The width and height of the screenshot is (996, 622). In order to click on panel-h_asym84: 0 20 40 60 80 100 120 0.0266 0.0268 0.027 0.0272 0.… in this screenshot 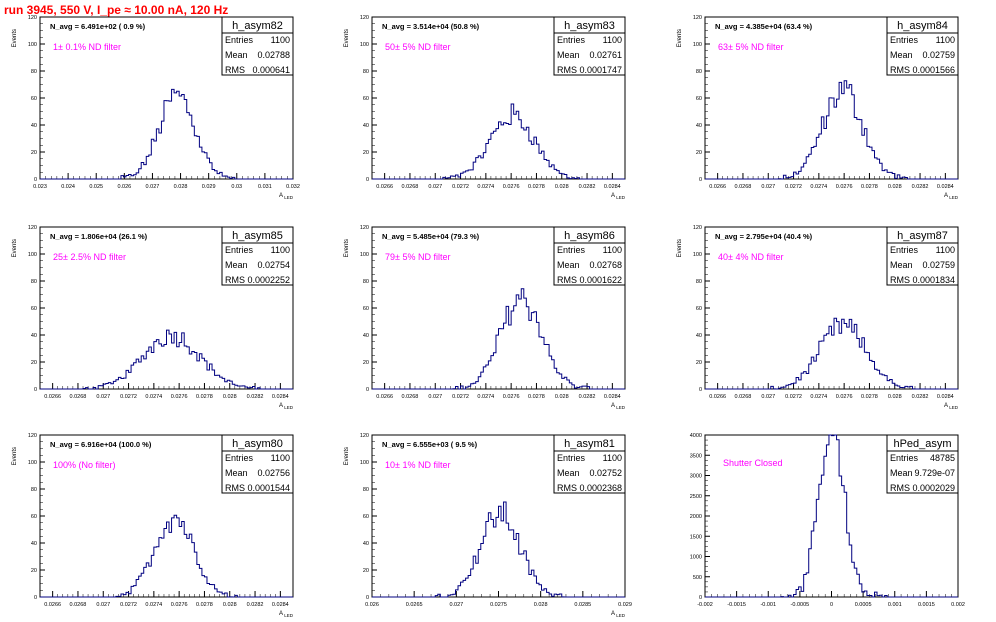, I will do `click(818, 107)`.